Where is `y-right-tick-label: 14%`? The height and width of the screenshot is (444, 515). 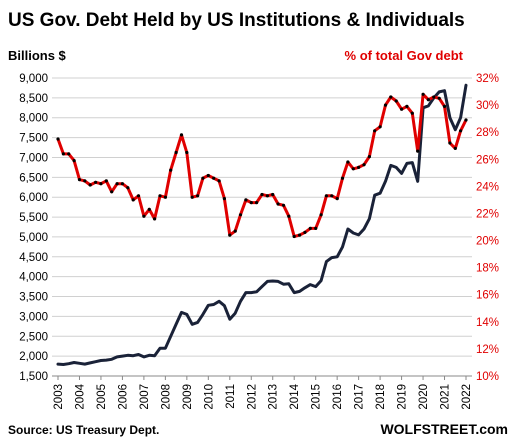 y-right-tick-label: 14% is located at coordinates (487, 323).